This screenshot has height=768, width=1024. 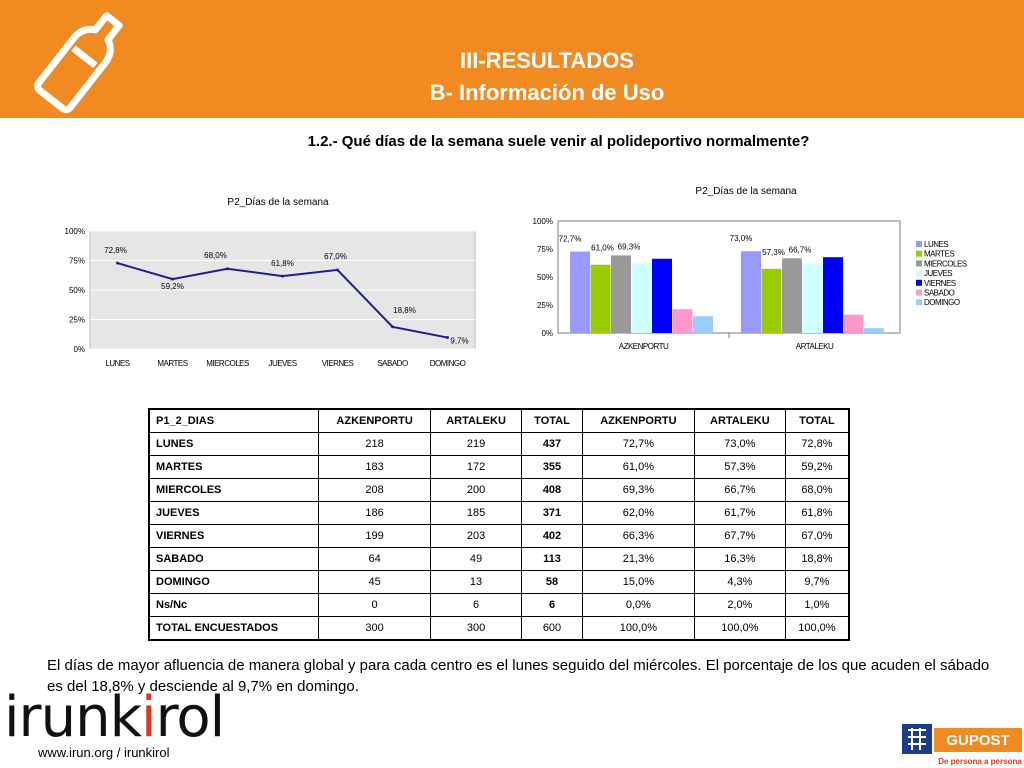 I want to click on table-cell: 61,7%, so click(x=739, y=513).